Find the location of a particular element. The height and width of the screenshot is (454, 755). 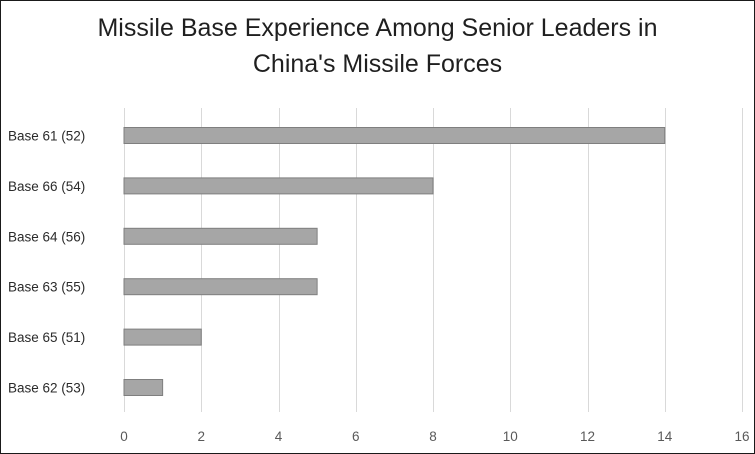

x-tick-label-2: 2 is located at coordinates (201, 436).